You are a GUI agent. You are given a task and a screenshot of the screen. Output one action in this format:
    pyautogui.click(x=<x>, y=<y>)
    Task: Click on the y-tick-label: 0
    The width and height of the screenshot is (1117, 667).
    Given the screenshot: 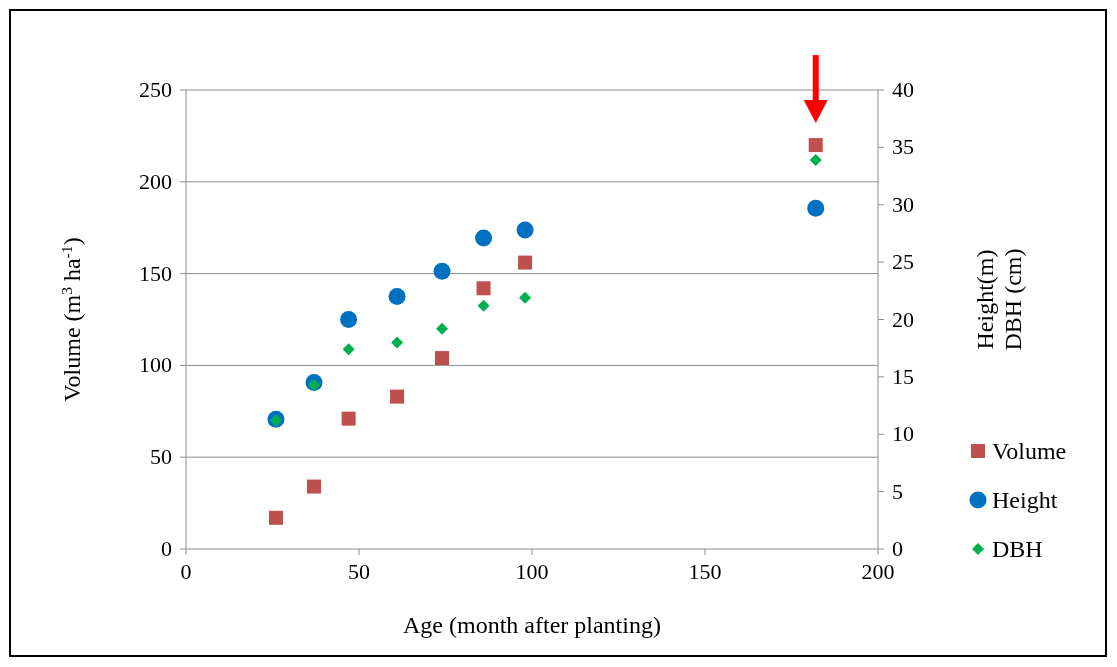 What is the action you would take?
    pyautogui.click(x=166, y=548)
    